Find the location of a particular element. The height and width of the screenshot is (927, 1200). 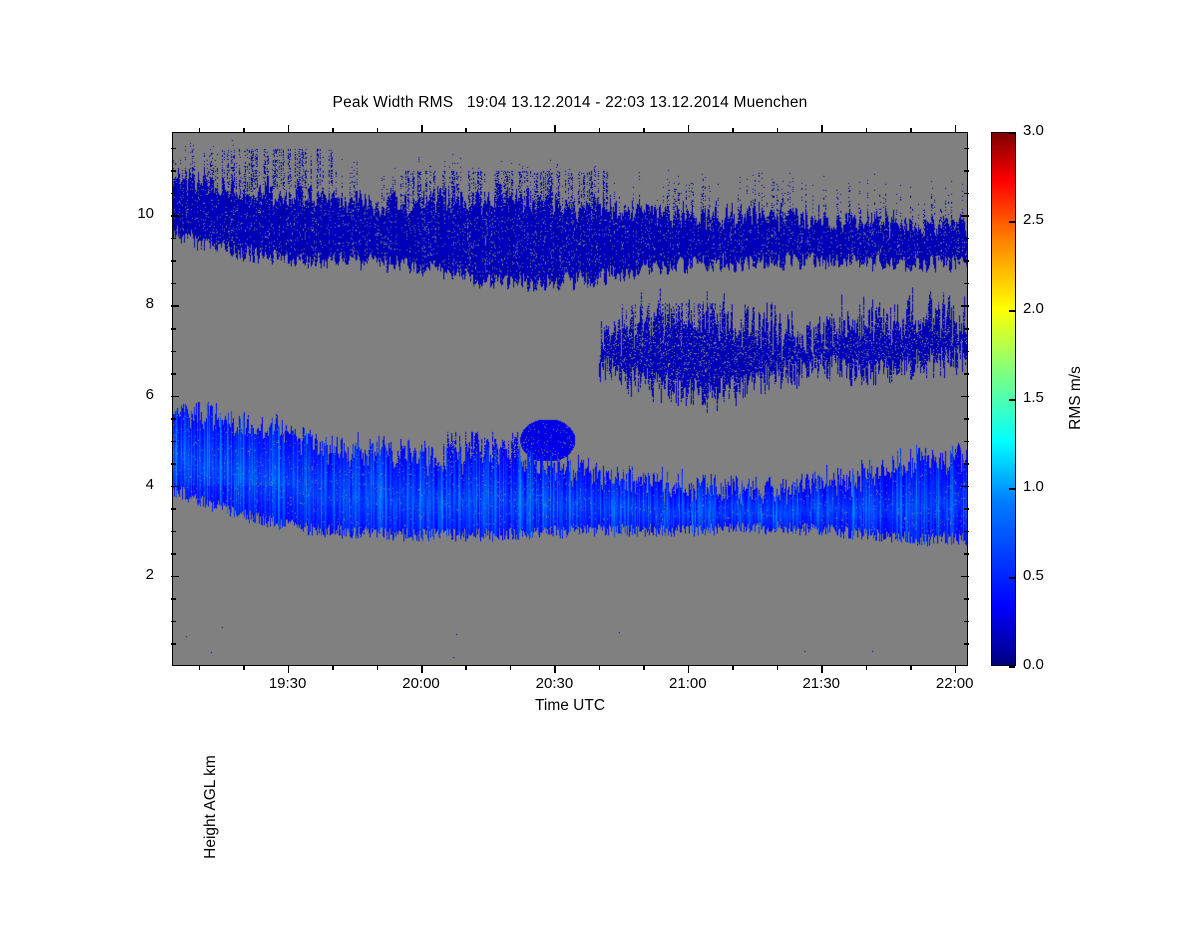

x-tick-label: 21:30 is located at coordinates (821, 683).